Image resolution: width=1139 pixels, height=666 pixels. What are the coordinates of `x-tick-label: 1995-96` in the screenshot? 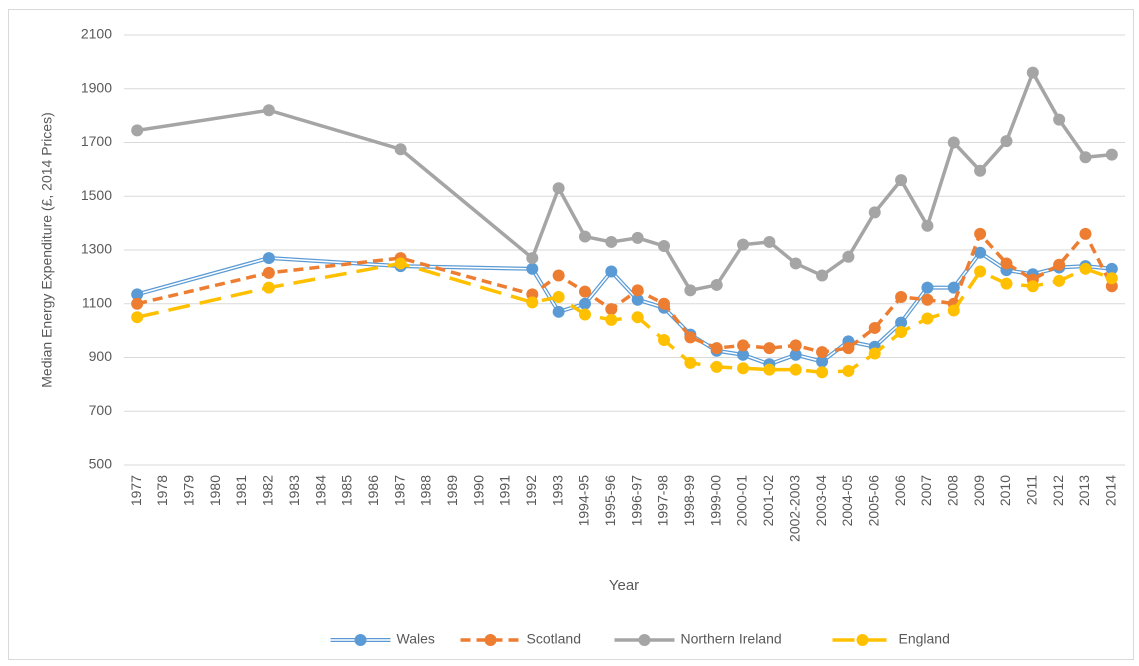 It's located at (610, 501).